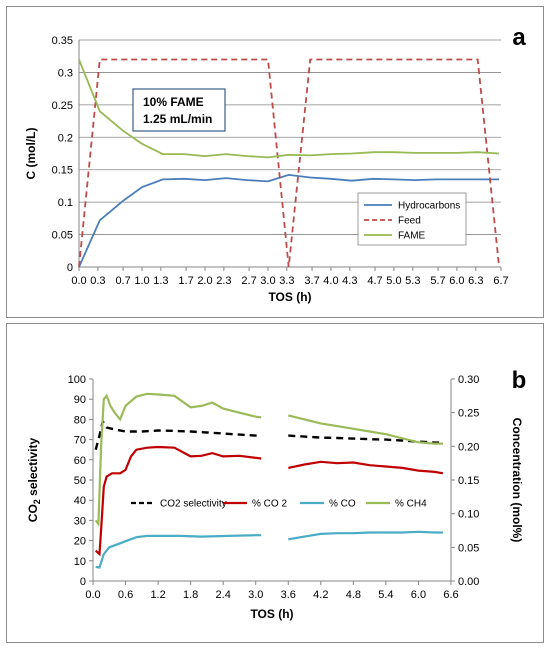 This screenshot has width=550, height=648. I want to click on annotation-text: 1.25 mL/min, so click(177, 119).